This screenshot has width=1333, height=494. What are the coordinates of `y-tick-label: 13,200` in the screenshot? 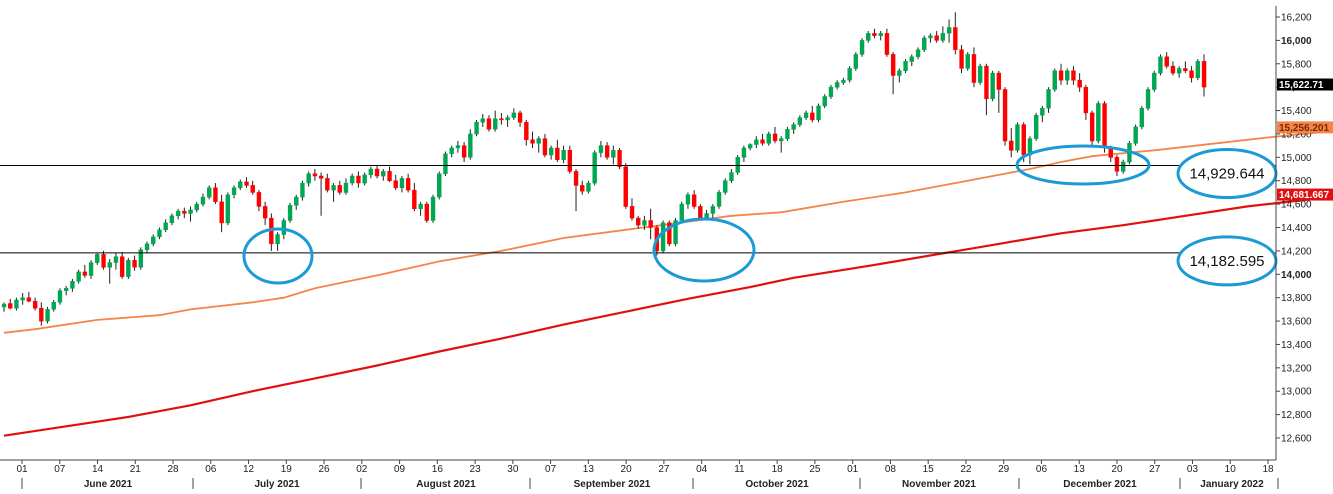 It's located at (1296, 368).